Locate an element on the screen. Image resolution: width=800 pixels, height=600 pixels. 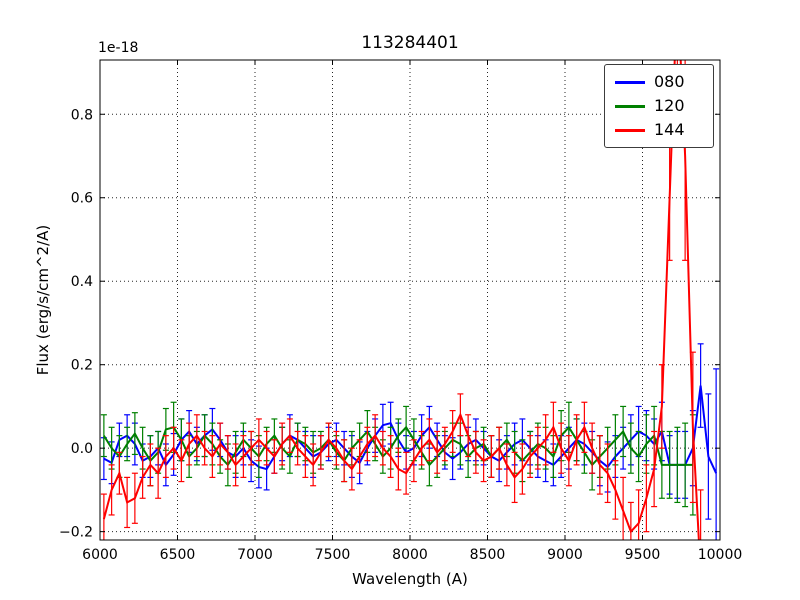
plot-title: 113284401 is located at coordinates (409, 43).